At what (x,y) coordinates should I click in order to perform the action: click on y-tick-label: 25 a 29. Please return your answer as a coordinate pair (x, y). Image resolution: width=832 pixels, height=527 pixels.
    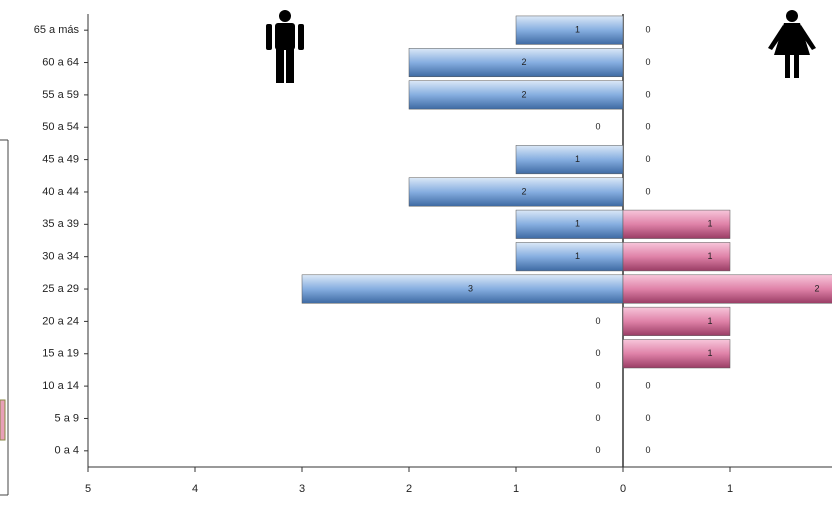
    Looking at the image, I should click on (60, 289).